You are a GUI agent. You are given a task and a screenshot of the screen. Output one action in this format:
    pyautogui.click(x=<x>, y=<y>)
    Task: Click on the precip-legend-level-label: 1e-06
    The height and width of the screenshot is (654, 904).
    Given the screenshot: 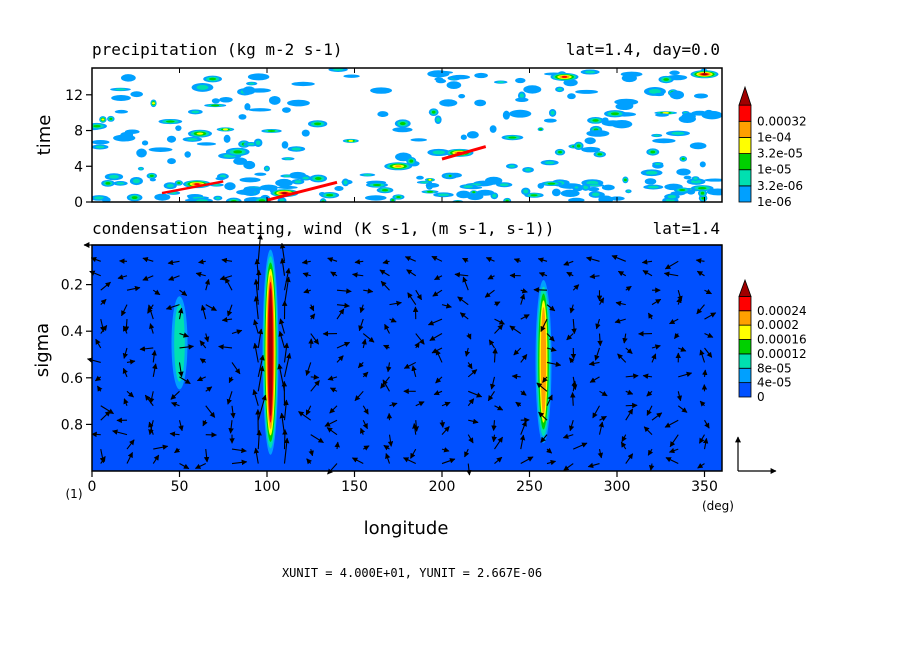 What is the action you would take?
    pyautogui.click(x=774, y=202)
    